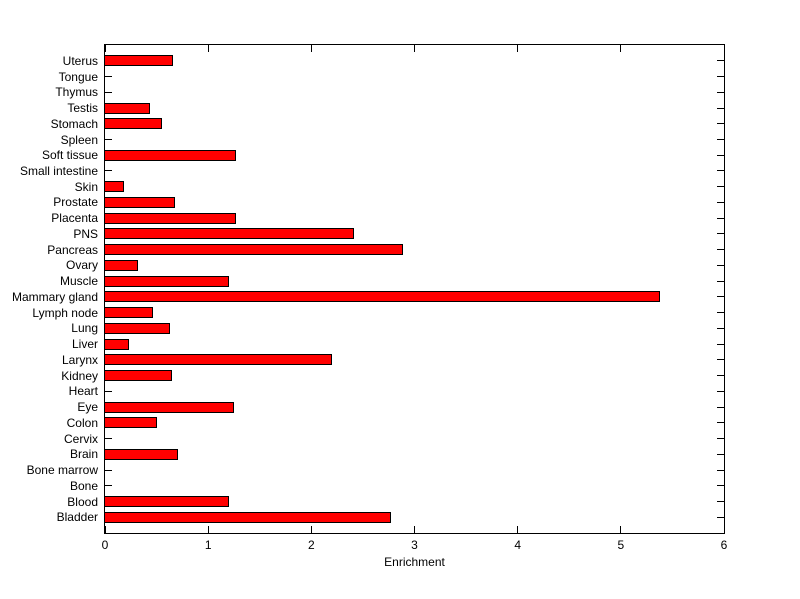  Describe the element at coordinates (82, 501) in the screenshot. I see `y-axis-category-label: Blood` at that location.